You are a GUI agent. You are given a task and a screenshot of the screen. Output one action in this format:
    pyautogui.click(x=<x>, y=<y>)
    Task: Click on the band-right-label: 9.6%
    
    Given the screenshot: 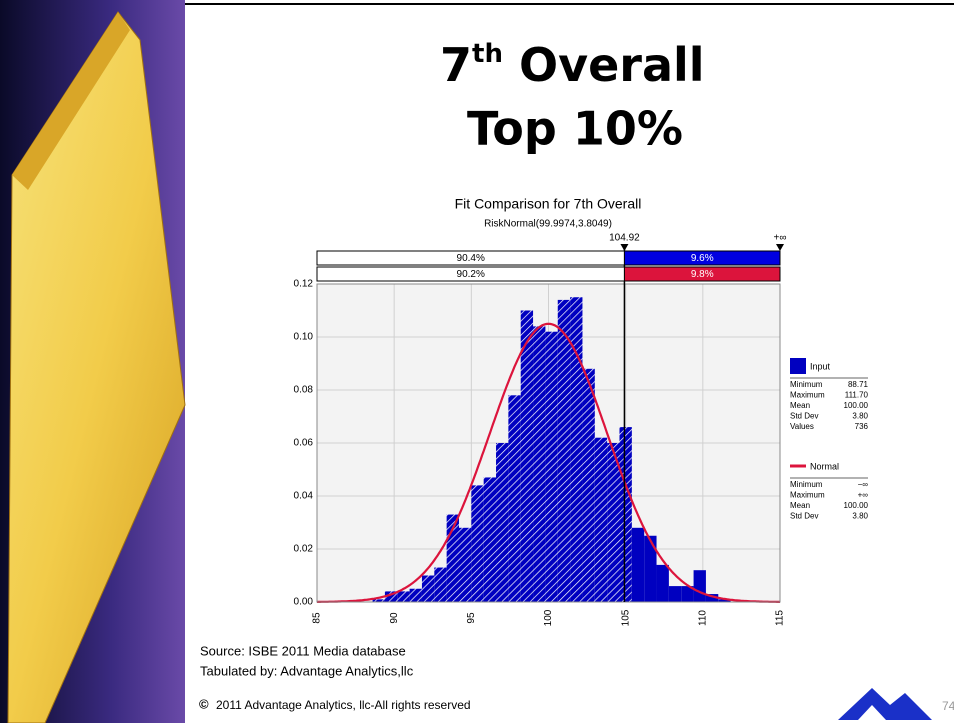 What is the action you would take?
    pyautogui.click(x=702, y=258)
    